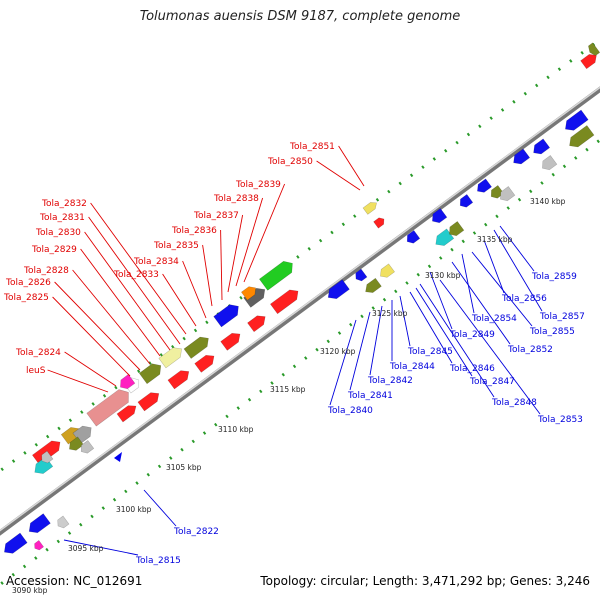 The height and width of the screenshot is (600, 600). I want to click on gene-label-forward: Tola_2824, so click(38, 353).